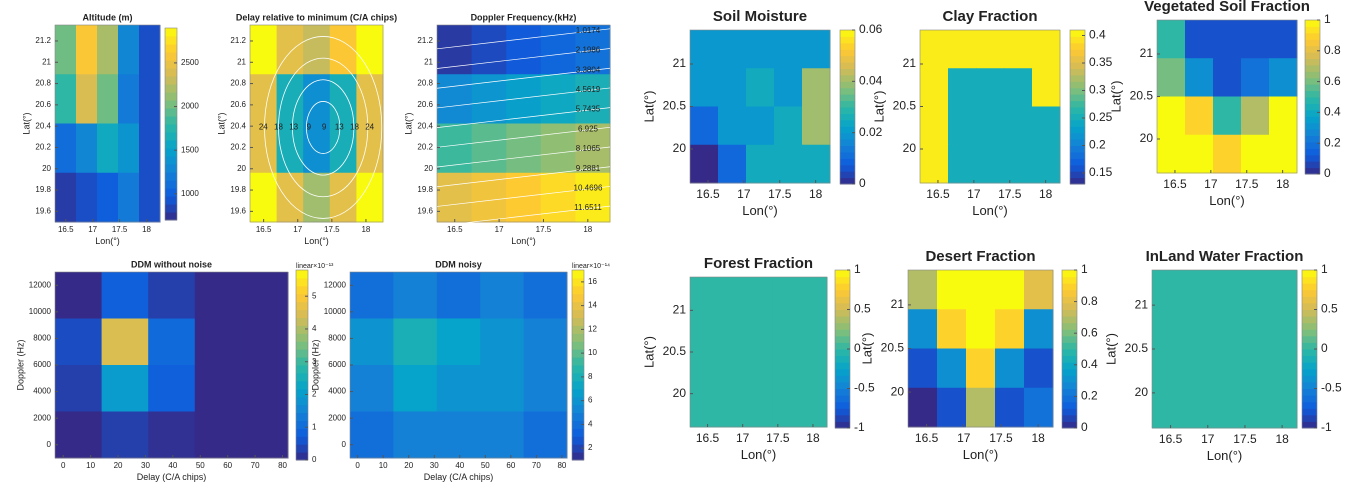 Image resolution: width=1361 pixels, height=493 pixels. Describe the element at coordinates (588, 128) in the screenshot. I see `contour-label: 6.925` at that location.